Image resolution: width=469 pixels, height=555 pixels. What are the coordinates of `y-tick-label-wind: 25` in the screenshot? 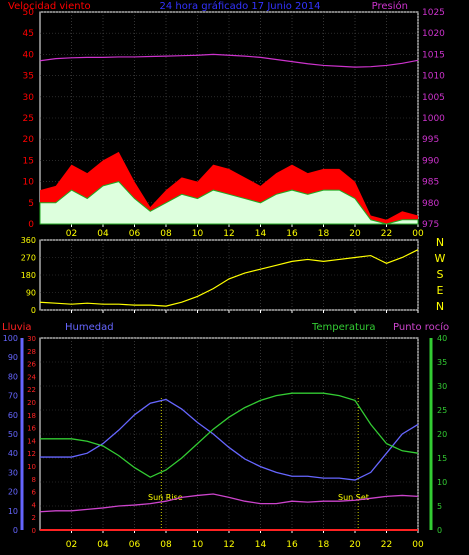 It's located at (28, 119).